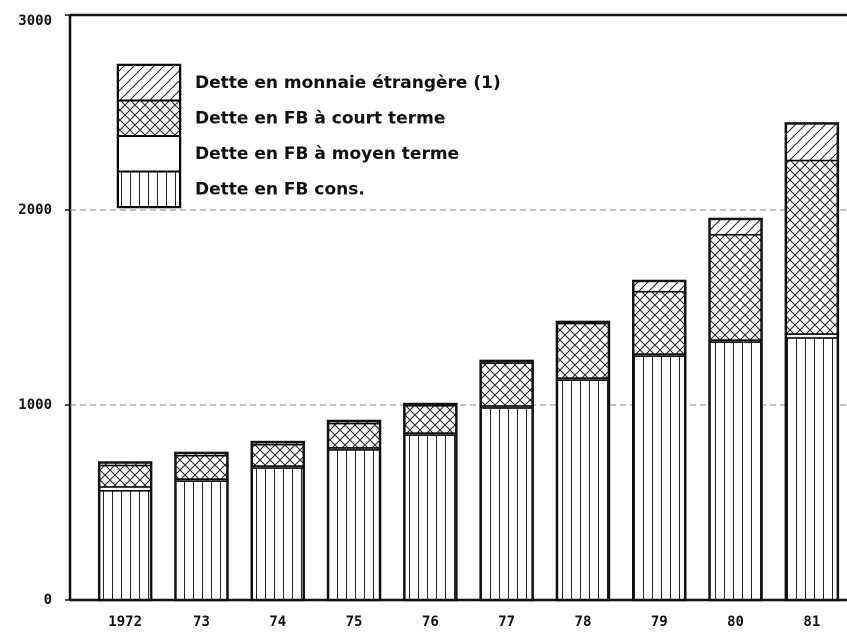  I want to click on x-tick-label: 76, so click(430, 622).